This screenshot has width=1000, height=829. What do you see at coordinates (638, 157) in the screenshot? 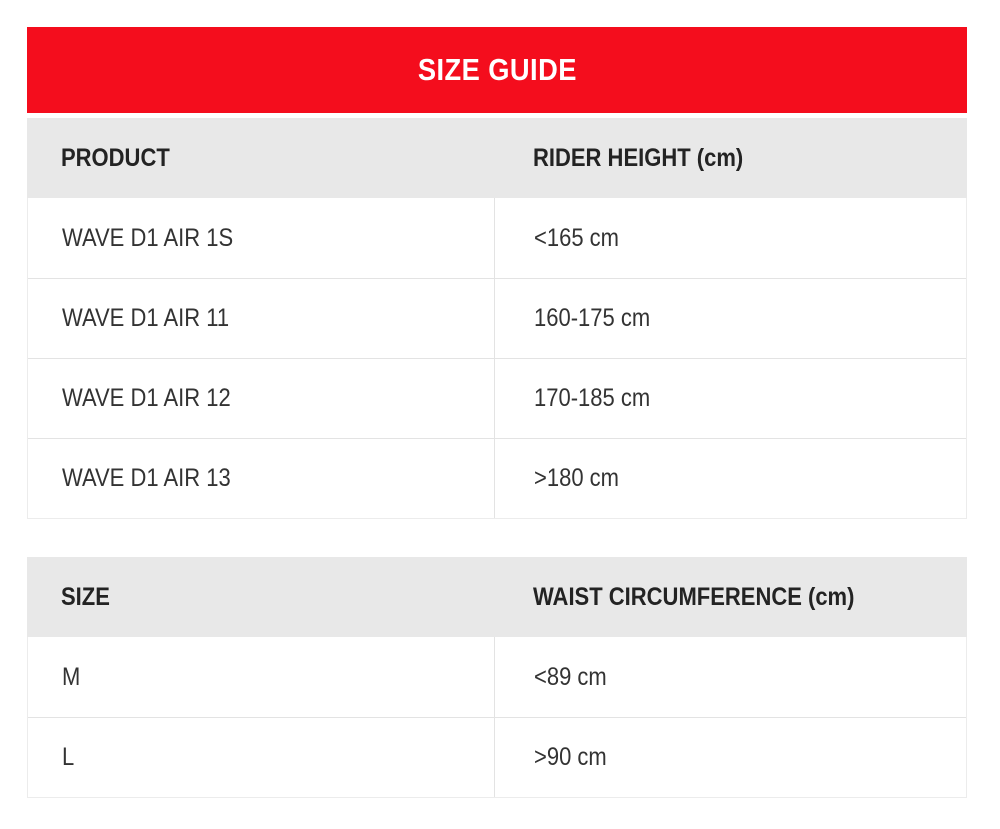
I see `rider-height-column-header: RIDER HEIGHT (cm)` at bounding box center [638, 157].